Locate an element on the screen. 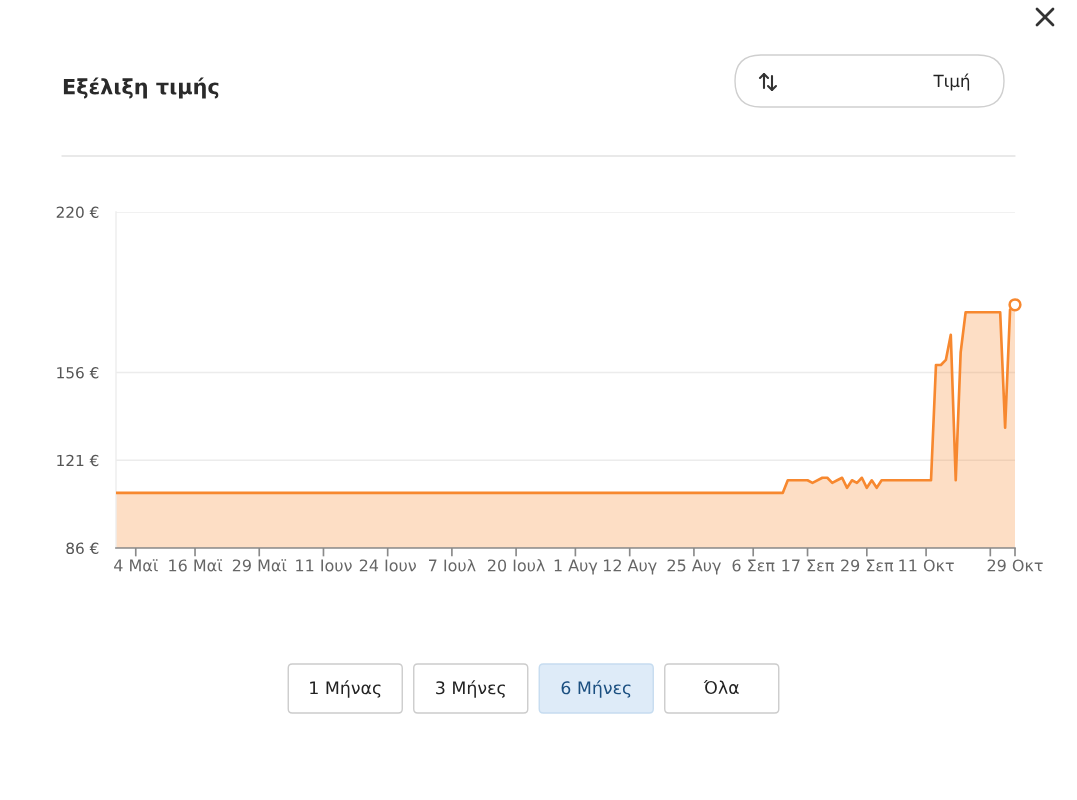 The width and height of the screenshot is (1077, 800). x-tick-label: 1 Αυγ is located at coordinates (576, 567).